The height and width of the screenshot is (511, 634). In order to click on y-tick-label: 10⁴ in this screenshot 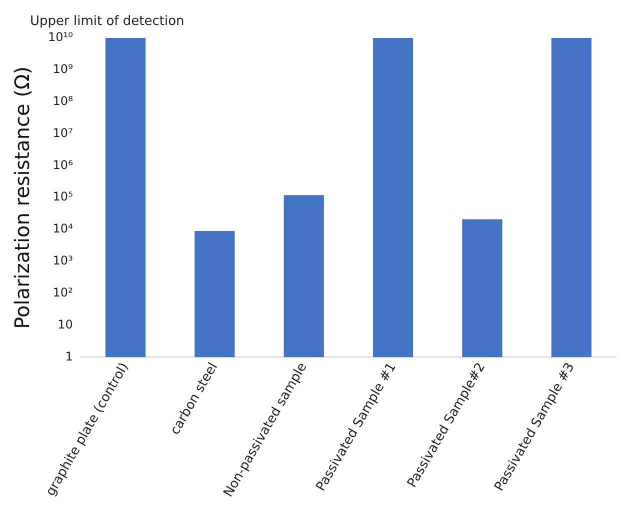, I will do `click(63, 229)`.